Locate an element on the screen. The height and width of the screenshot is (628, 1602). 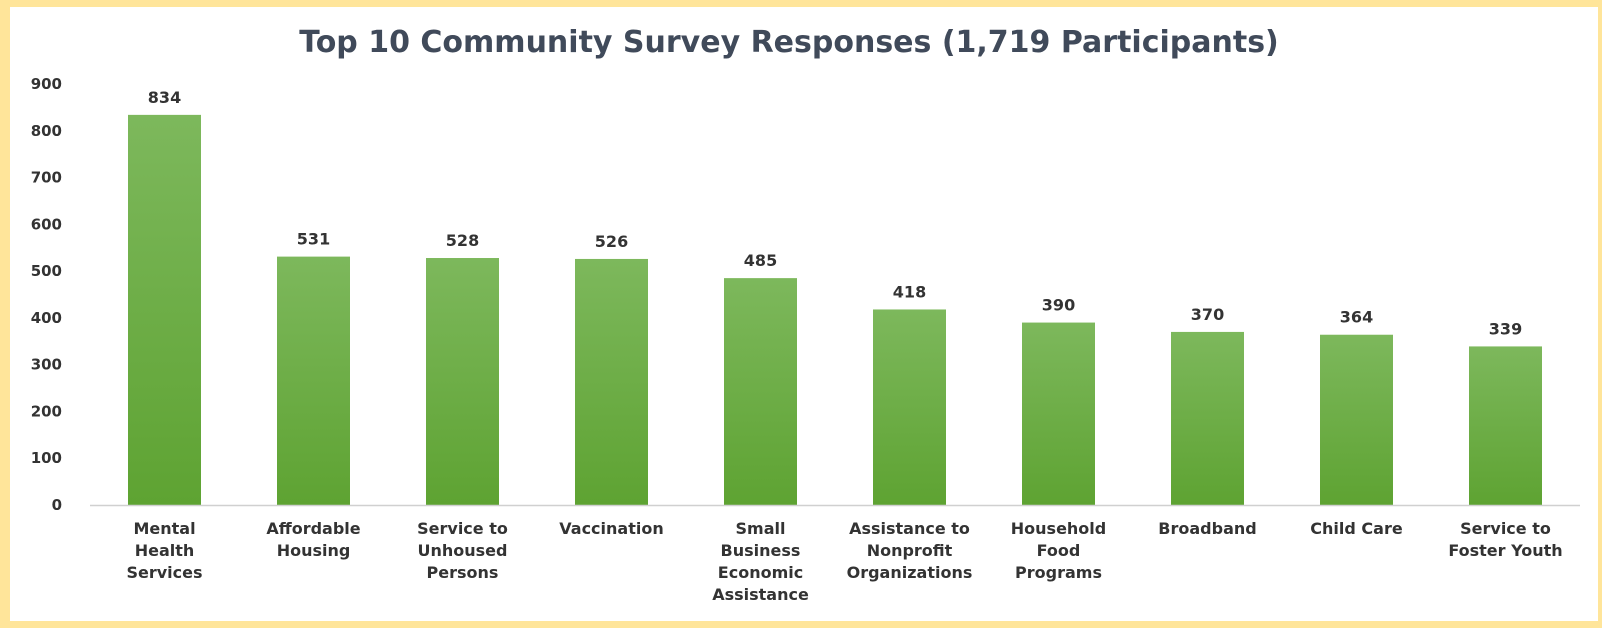
data-label: 531 is located at coordinates (313, 239).